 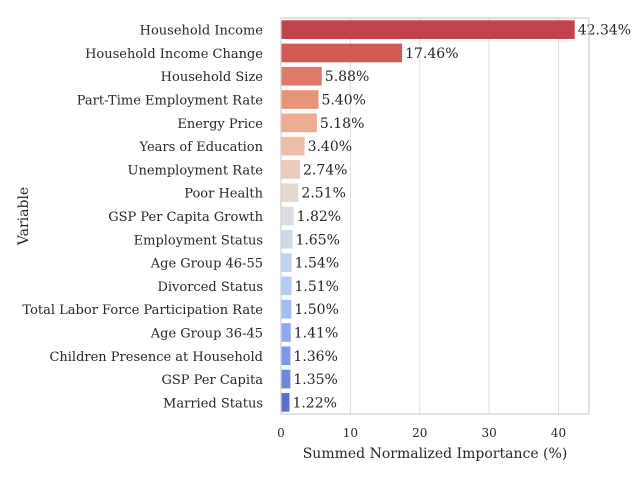 What do you see at coordinates (170, 101) in the screenshot?
I see `category-label: Part-Time Employment Rate` at bounding box center [170, 101].